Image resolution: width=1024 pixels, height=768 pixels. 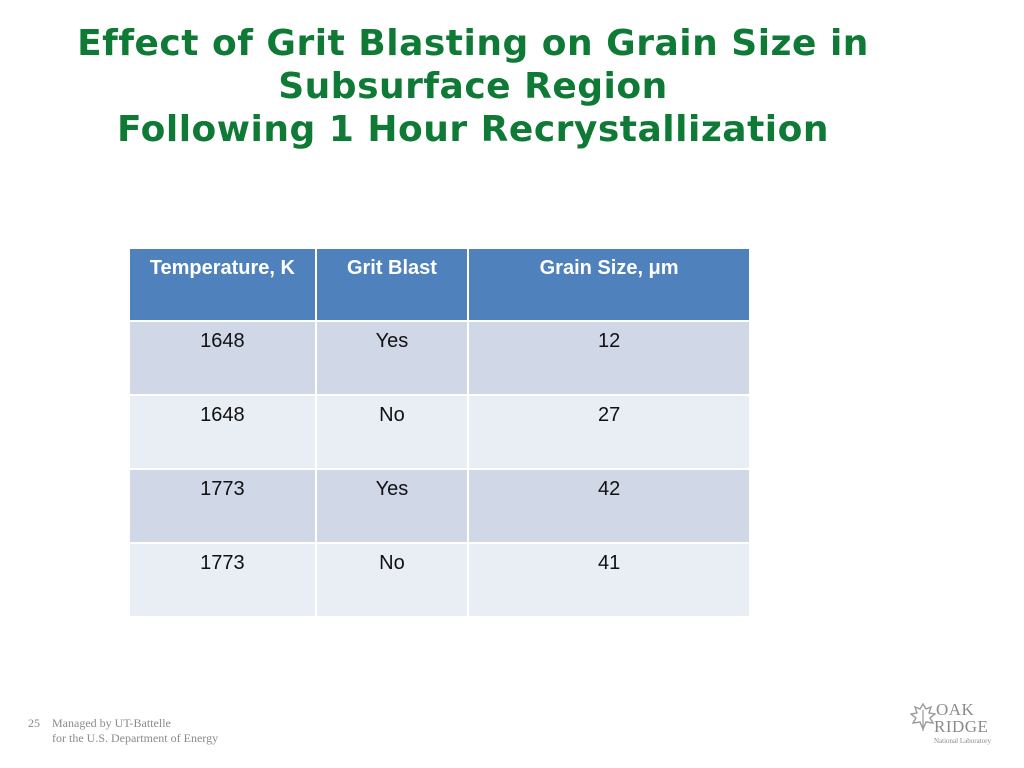 I want to click on logo-ridge-text: RIDGE, so click(x=961, y=726).